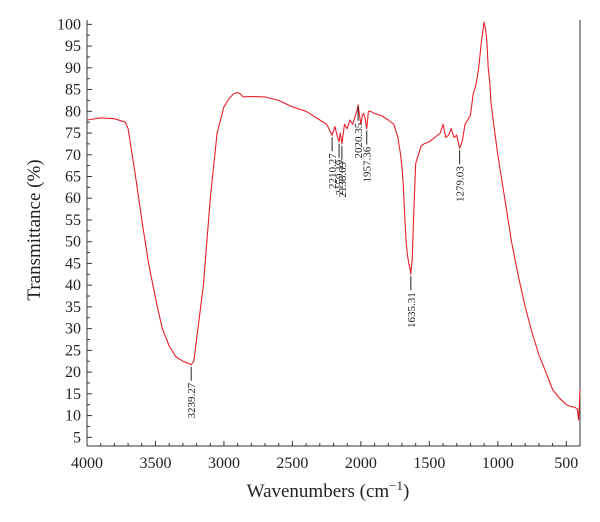  Describe the element at coordinates (73, 111) in the screenshot. I see `y-tick-label: 80` at that location.